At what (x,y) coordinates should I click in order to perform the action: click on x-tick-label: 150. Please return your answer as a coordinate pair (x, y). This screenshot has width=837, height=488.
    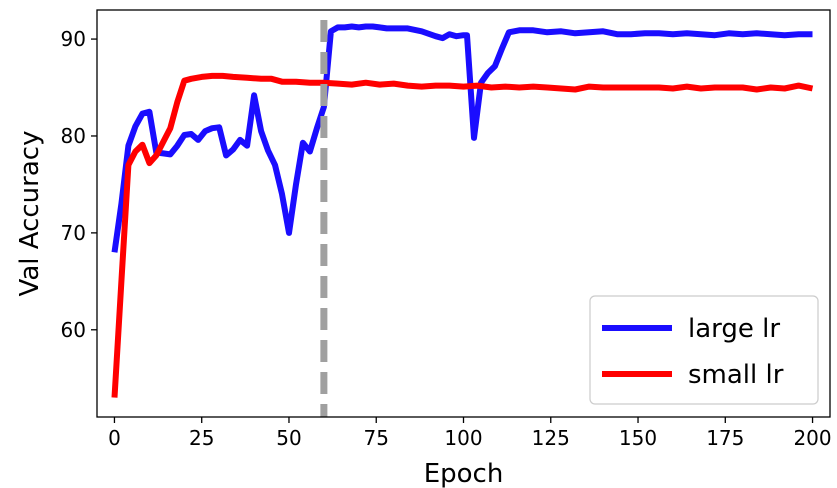
    Looking at the image, I should click on (638, 438).